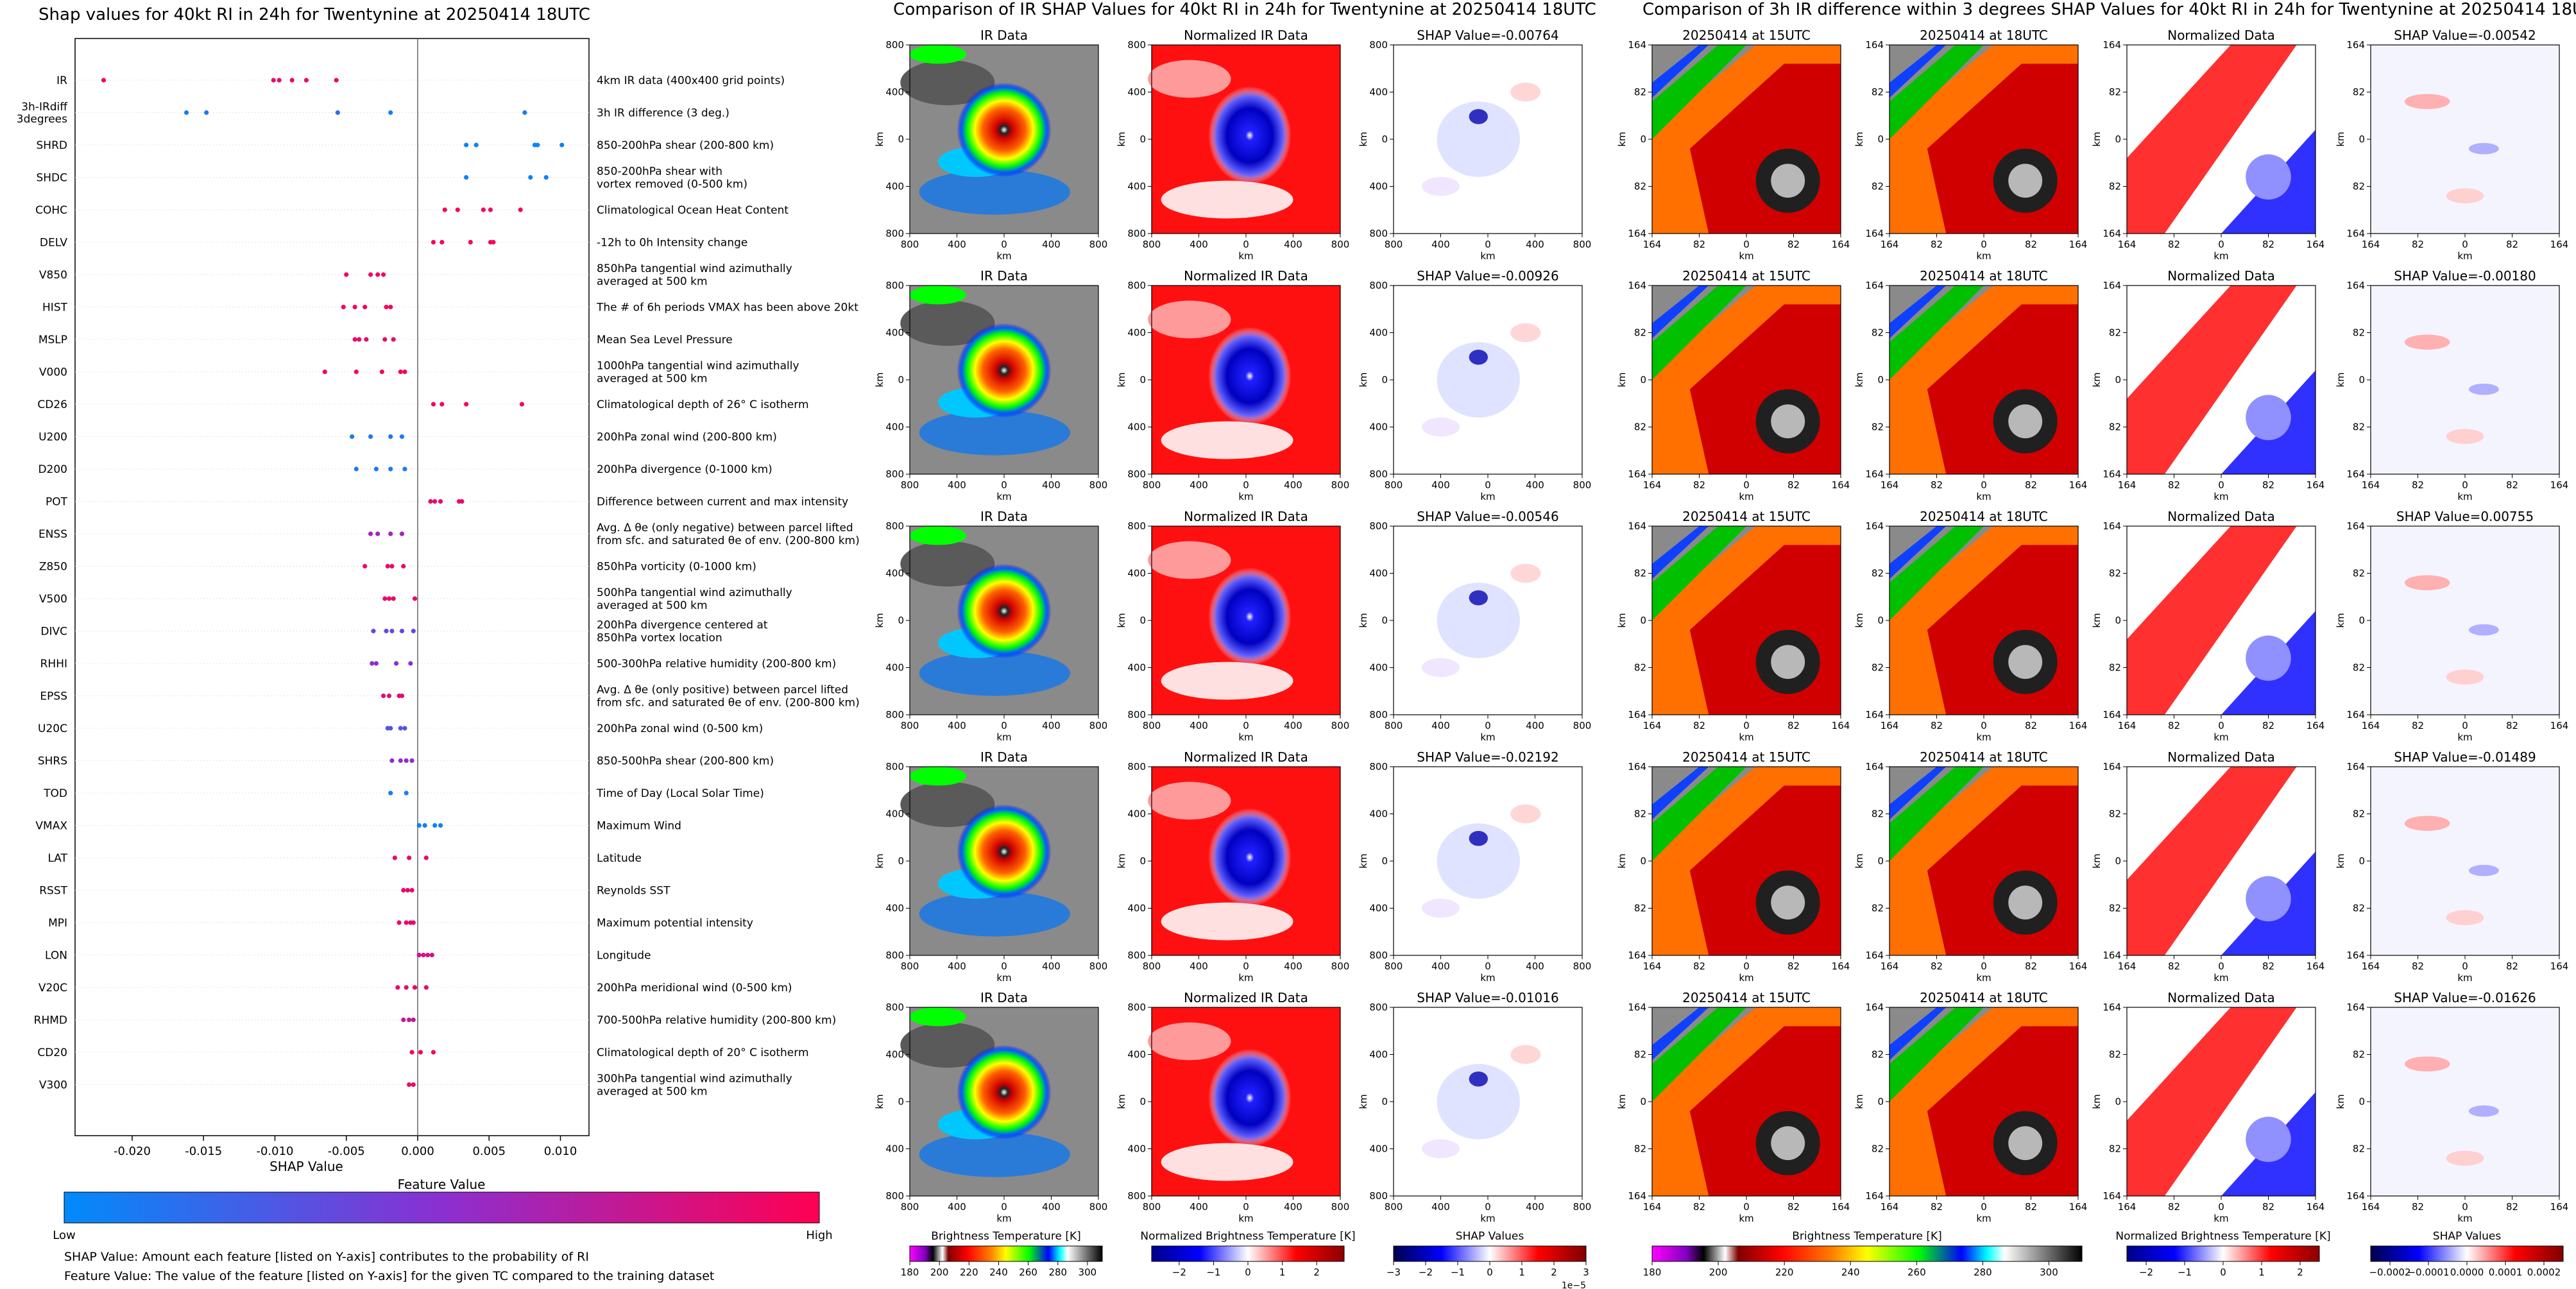 Image resolution: width=2576 pixels, height=1289 pixels. I want to click on feature-label-line: POT, so click(57, 502).